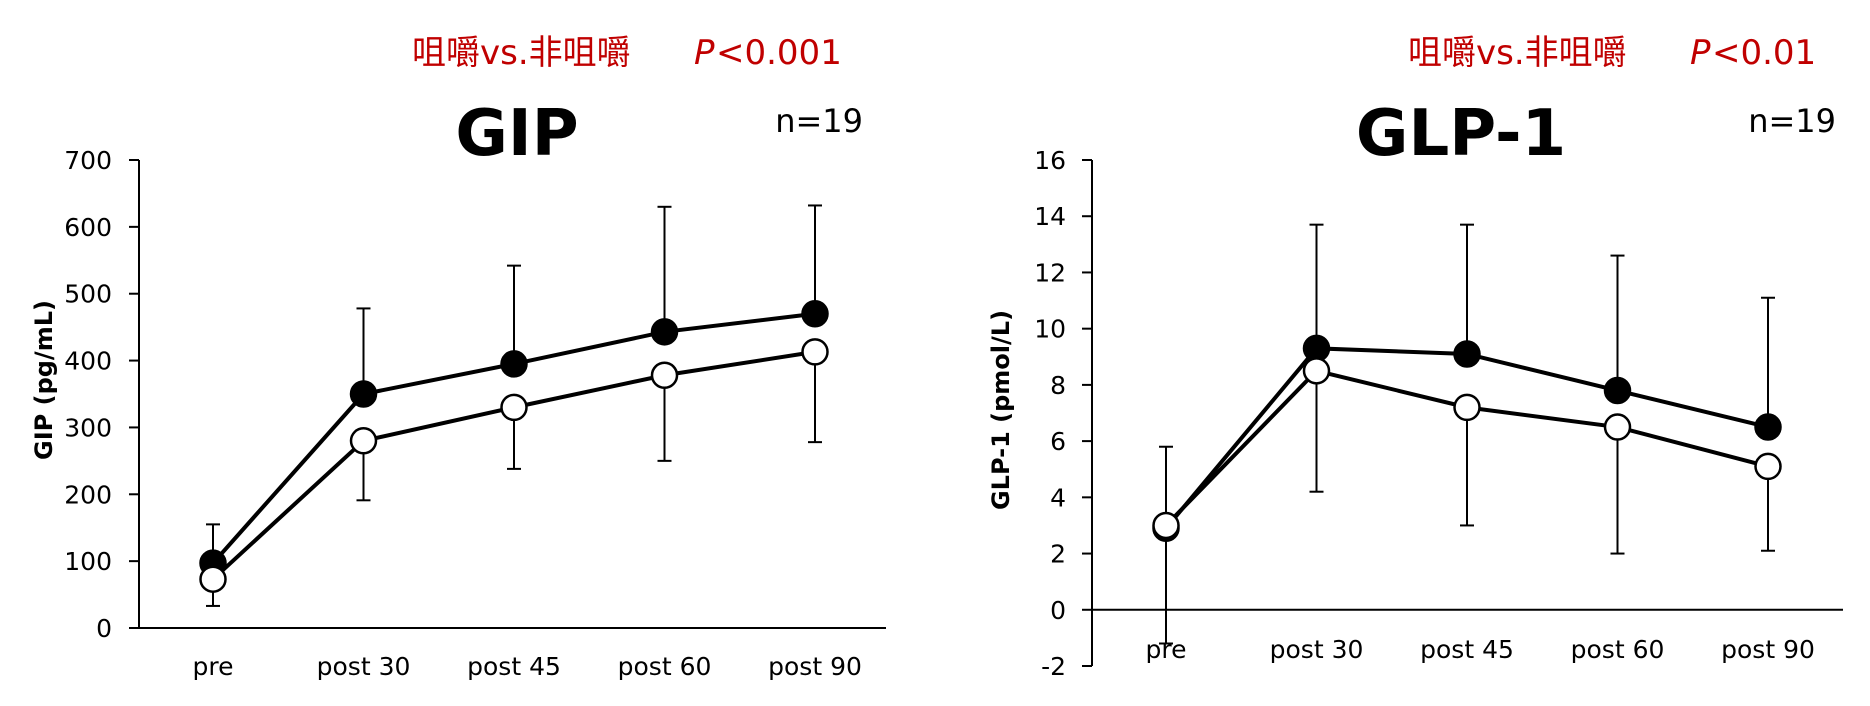 The width and height of the screenshot is (1870, 706). What do you see at coordinates (88, 227) in the screenshot?
I see `gip-y-tick-label: 600` at bounding box center [88, 227].